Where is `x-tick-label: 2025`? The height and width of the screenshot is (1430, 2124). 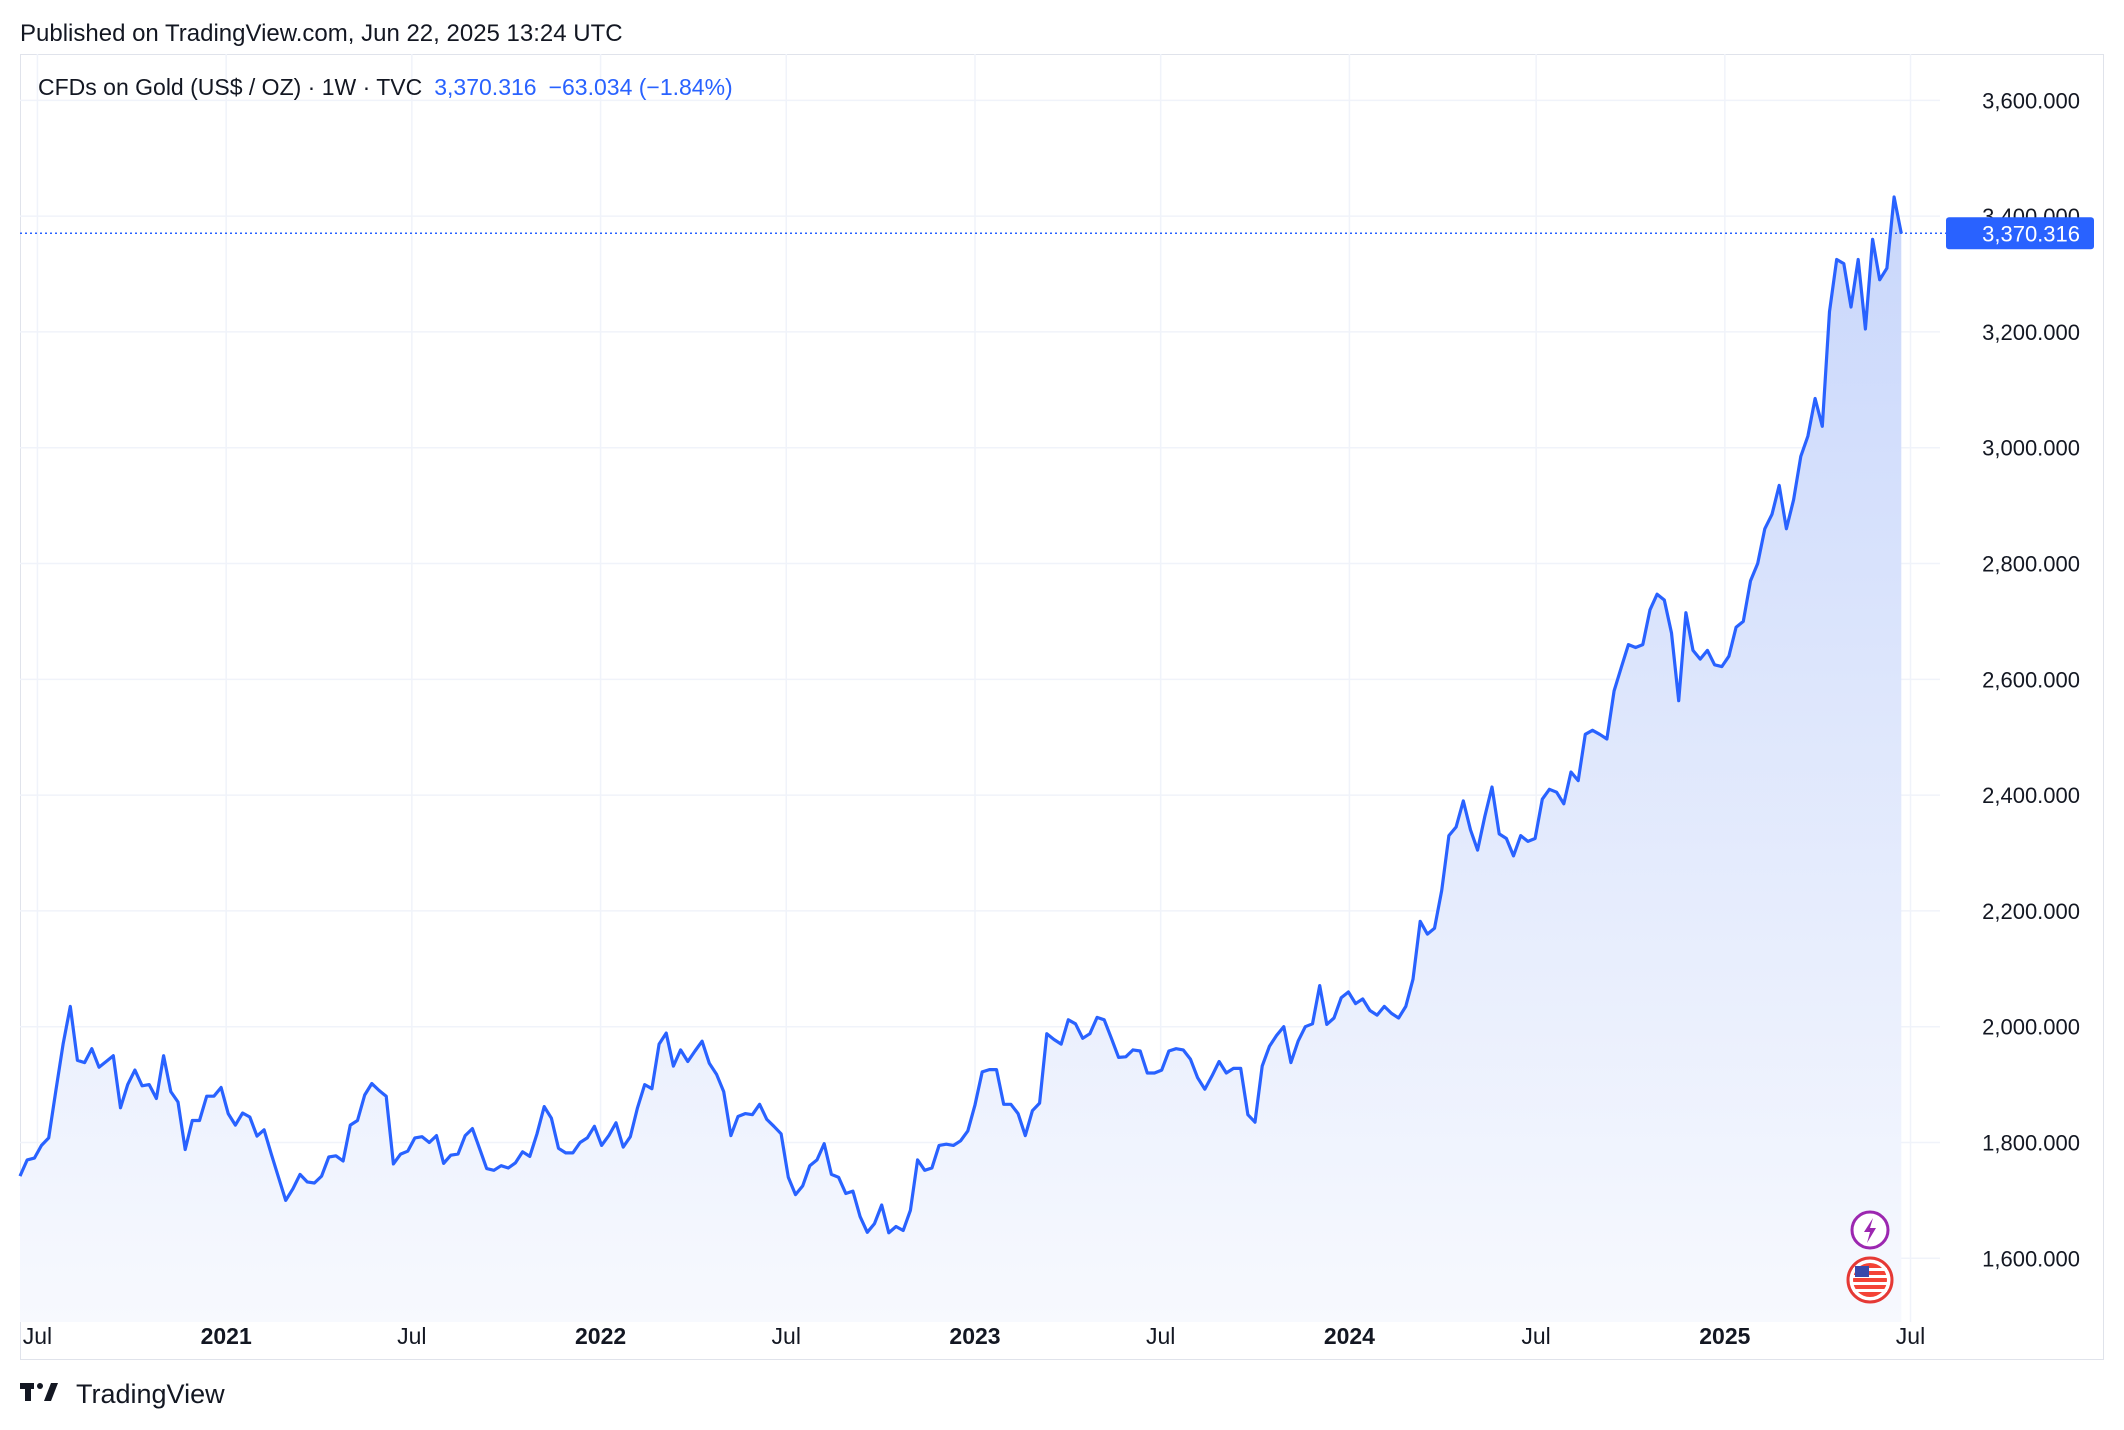
x-tick-label: 2025 is located at coordinates (1724, 1336).